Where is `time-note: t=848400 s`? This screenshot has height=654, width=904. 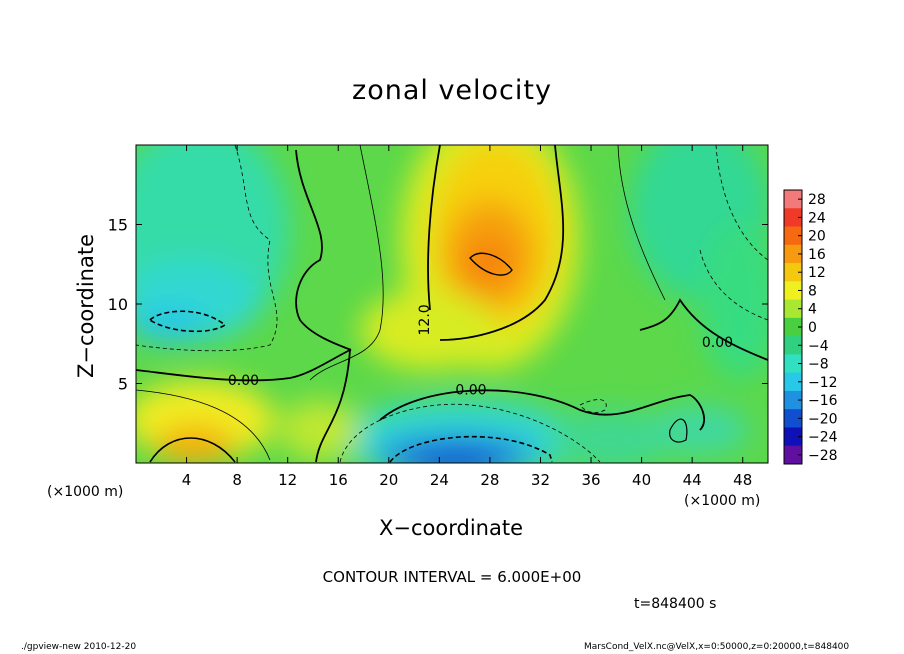
time-note: t=848400 s is located at coordinates (675, 604).